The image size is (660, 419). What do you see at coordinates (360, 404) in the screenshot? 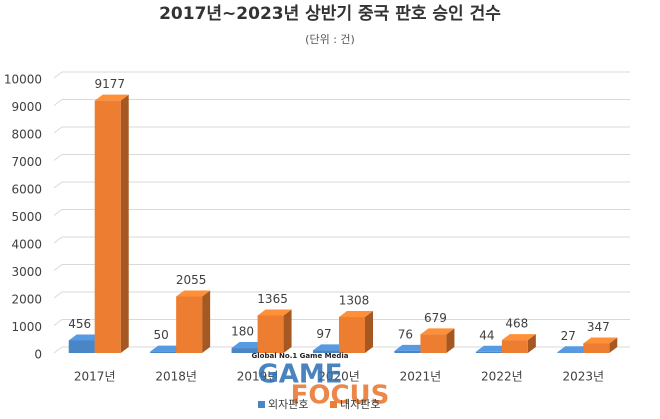
I see `legend-label: 내자판호` at bounding box center [360, 404].